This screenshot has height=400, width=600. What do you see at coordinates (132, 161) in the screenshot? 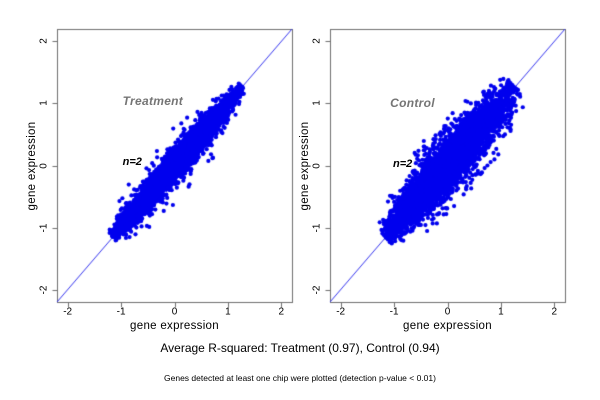
I see `annotation-n-treatment: n=2` at bounding box center [132, 161].